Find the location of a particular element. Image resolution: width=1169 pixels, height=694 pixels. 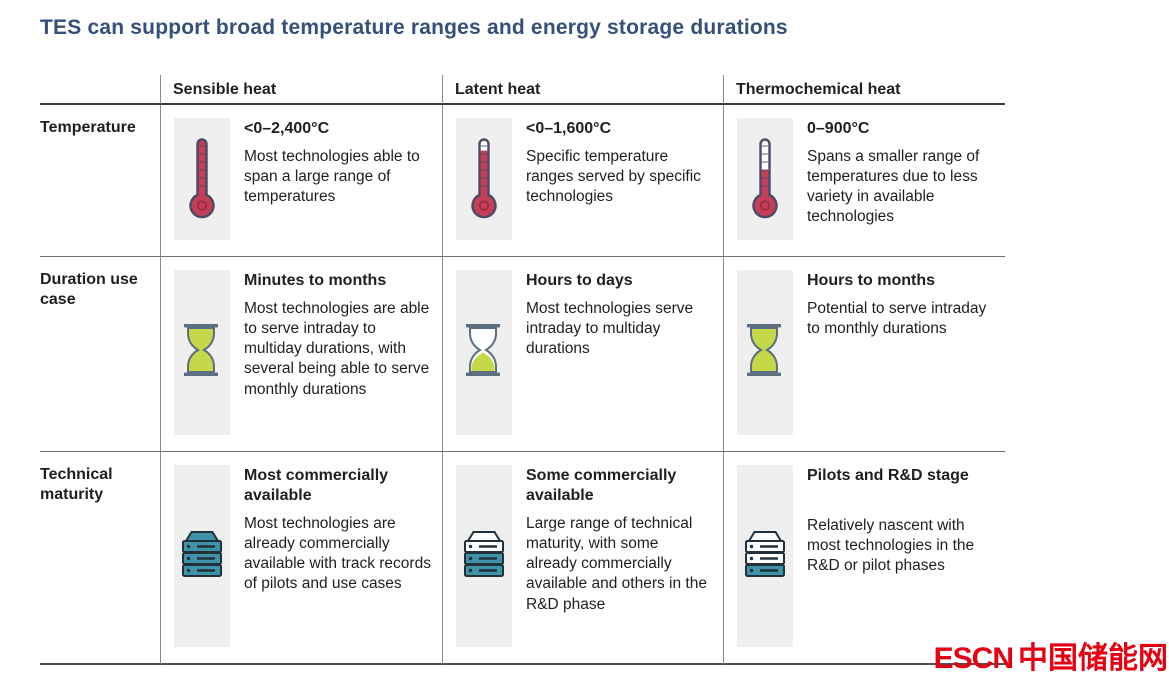

cell-heading: Some commercially available is located at coordinates (601, 485).